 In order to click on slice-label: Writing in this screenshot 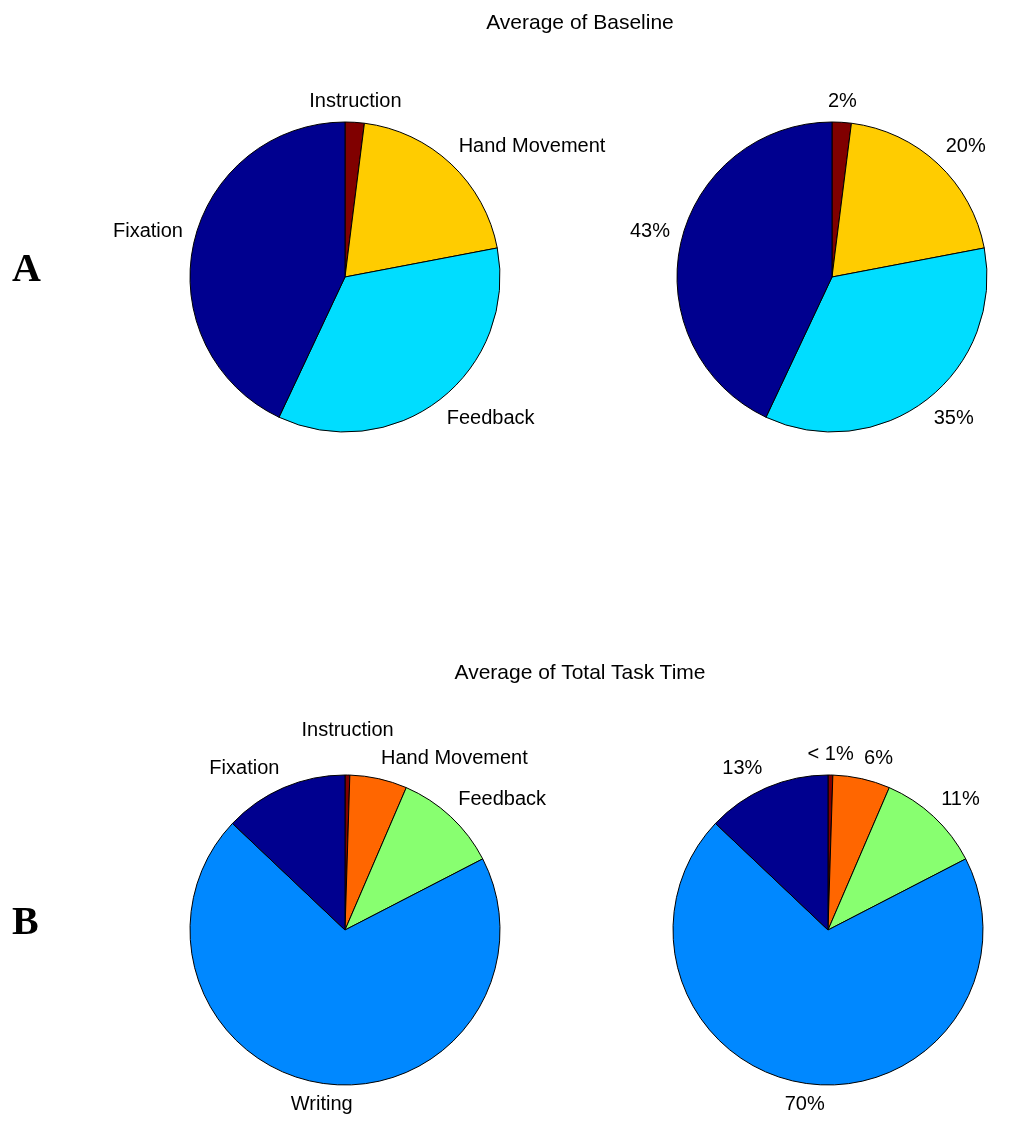, I will do `click(321, 1103)`.